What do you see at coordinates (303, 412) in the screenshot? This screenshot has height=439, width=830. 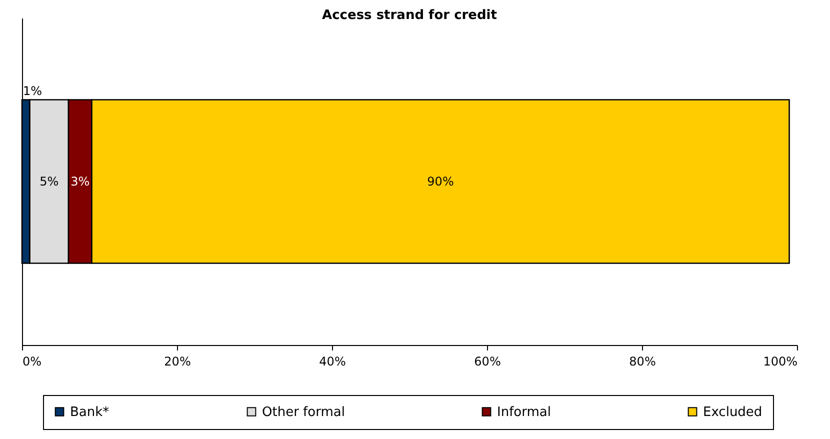 I see `legend-label: Other formal` at bounding box center [303, 412].